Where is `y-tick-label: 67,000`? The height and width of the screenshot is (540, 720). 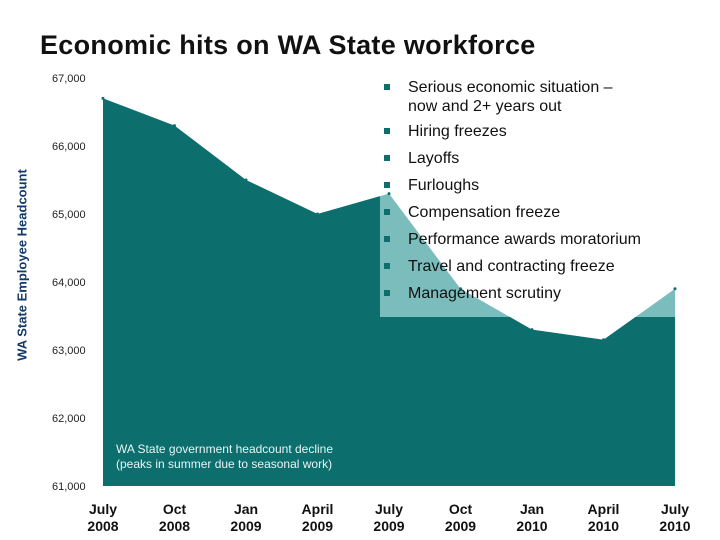 y-tick-label: 67,000 is located at coordinates (69, 79).